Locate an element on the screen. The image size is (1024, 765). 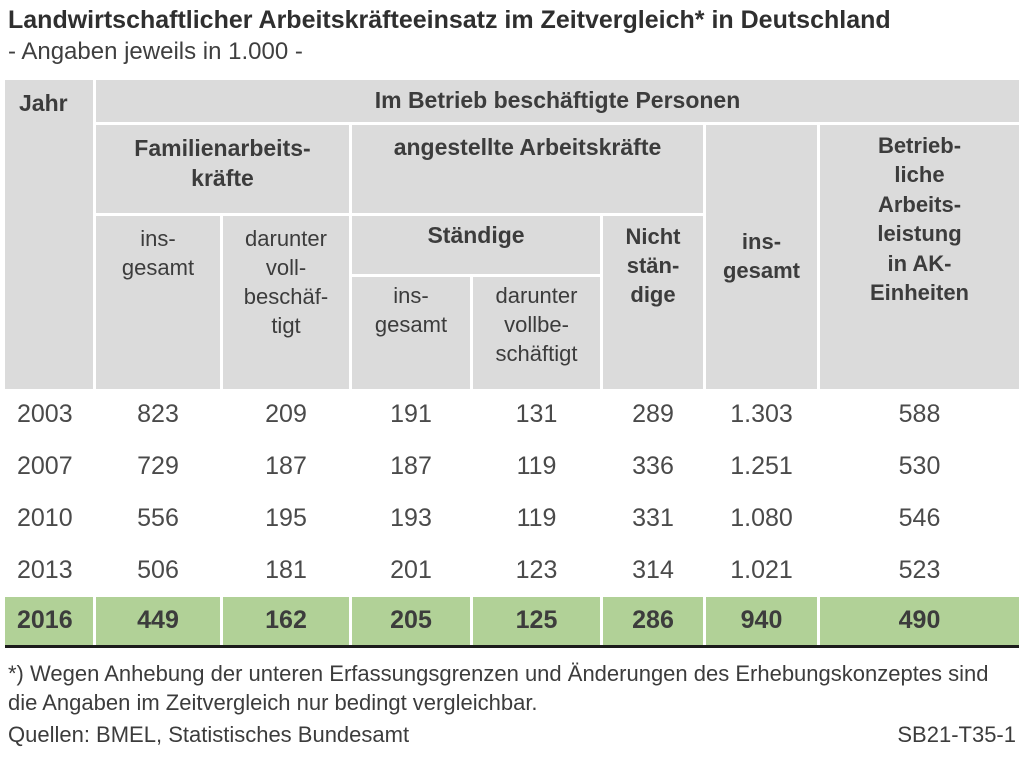
header-im-betrieb: Im Betrieb beschäftigte Personen is located at coordinates (557, 100).